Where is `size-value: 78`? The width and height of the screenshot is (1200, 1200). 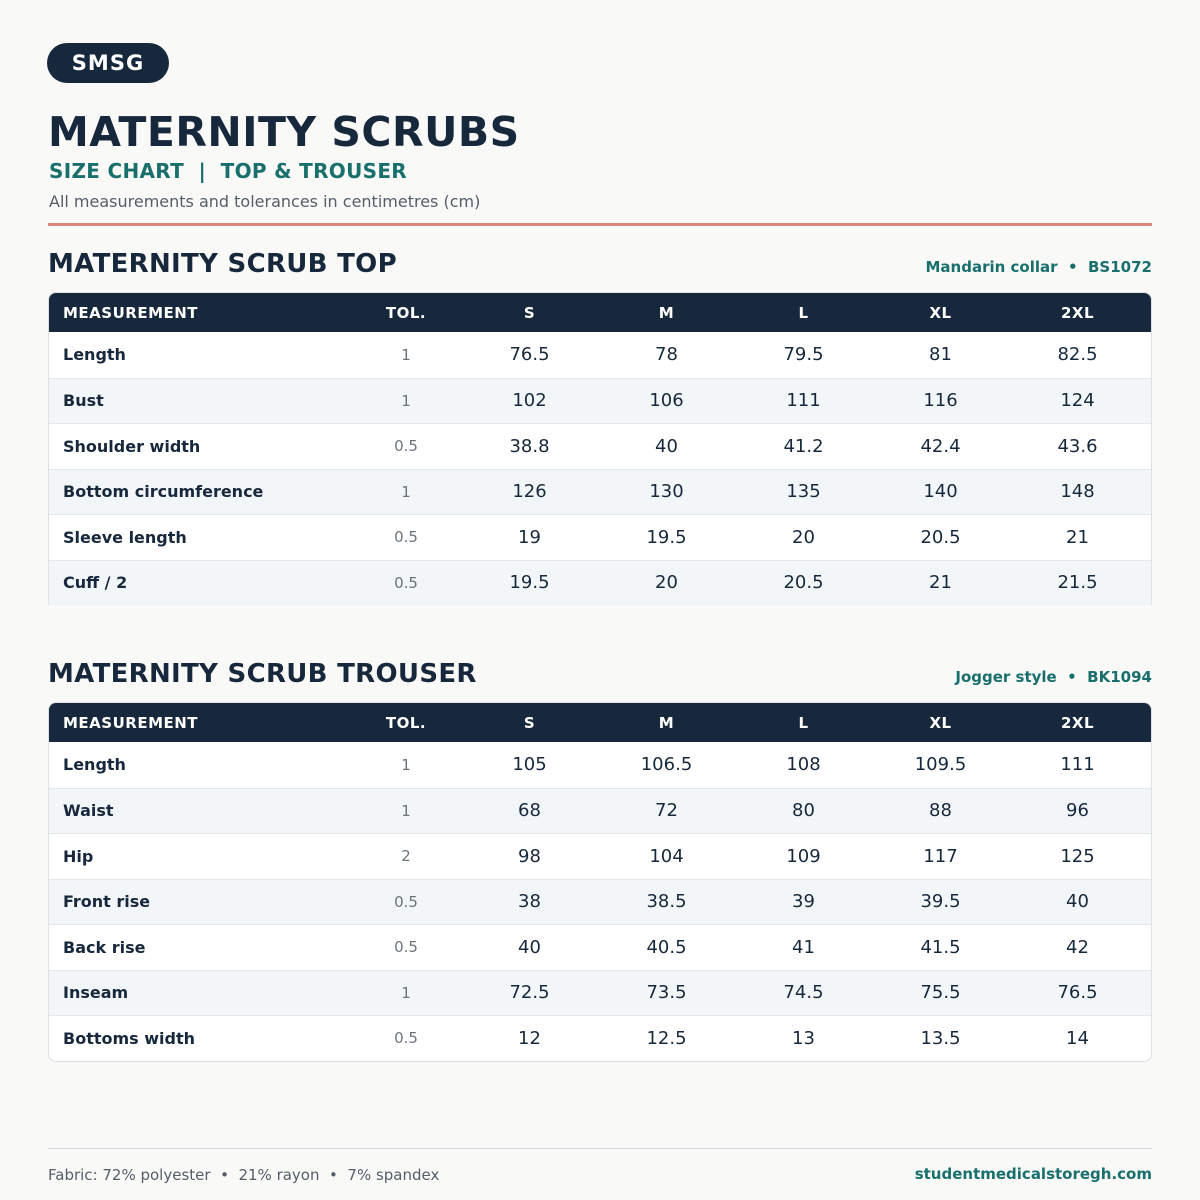 size-value: 78 is located at coordinates (666, 355).